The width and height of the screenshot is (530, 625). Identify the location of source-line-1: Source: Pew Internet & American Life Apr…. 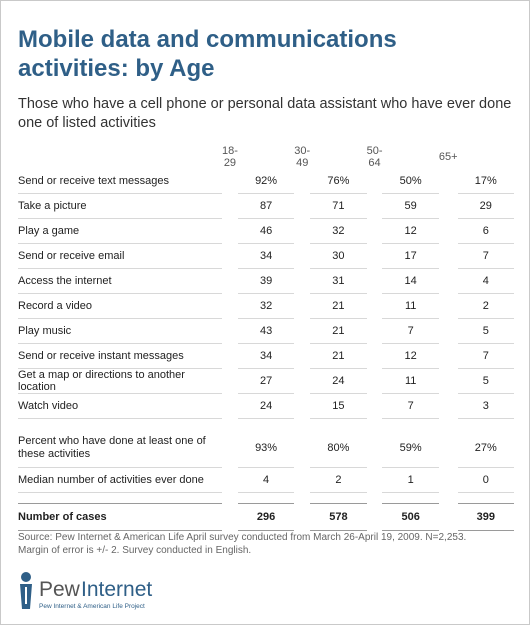
(242, 537).